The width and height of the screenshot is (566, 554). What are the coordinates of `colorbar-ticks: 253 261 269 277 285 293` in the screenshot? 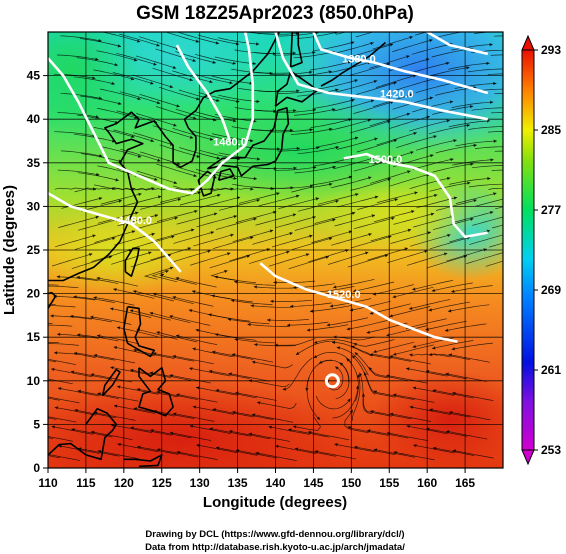 It's located at (547, 250).